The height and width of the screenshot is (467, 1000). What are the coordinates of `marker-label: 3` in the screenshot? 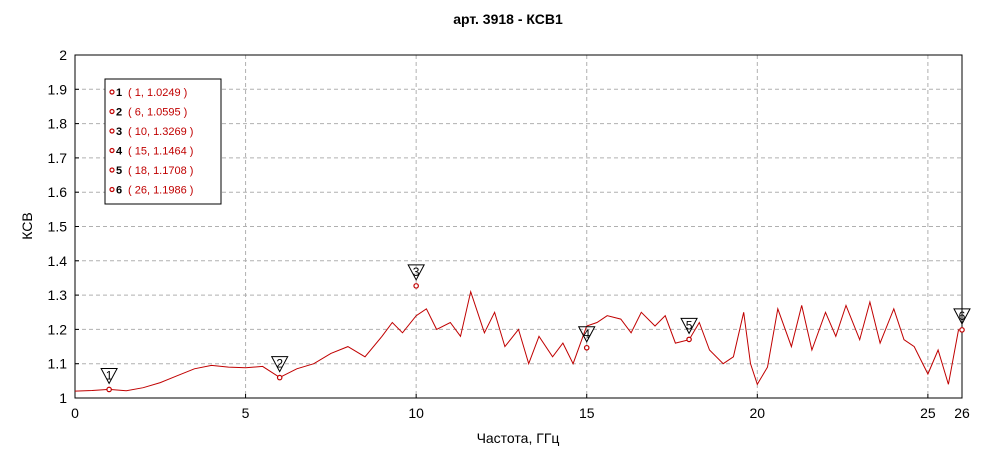 It's located at (416, 272).